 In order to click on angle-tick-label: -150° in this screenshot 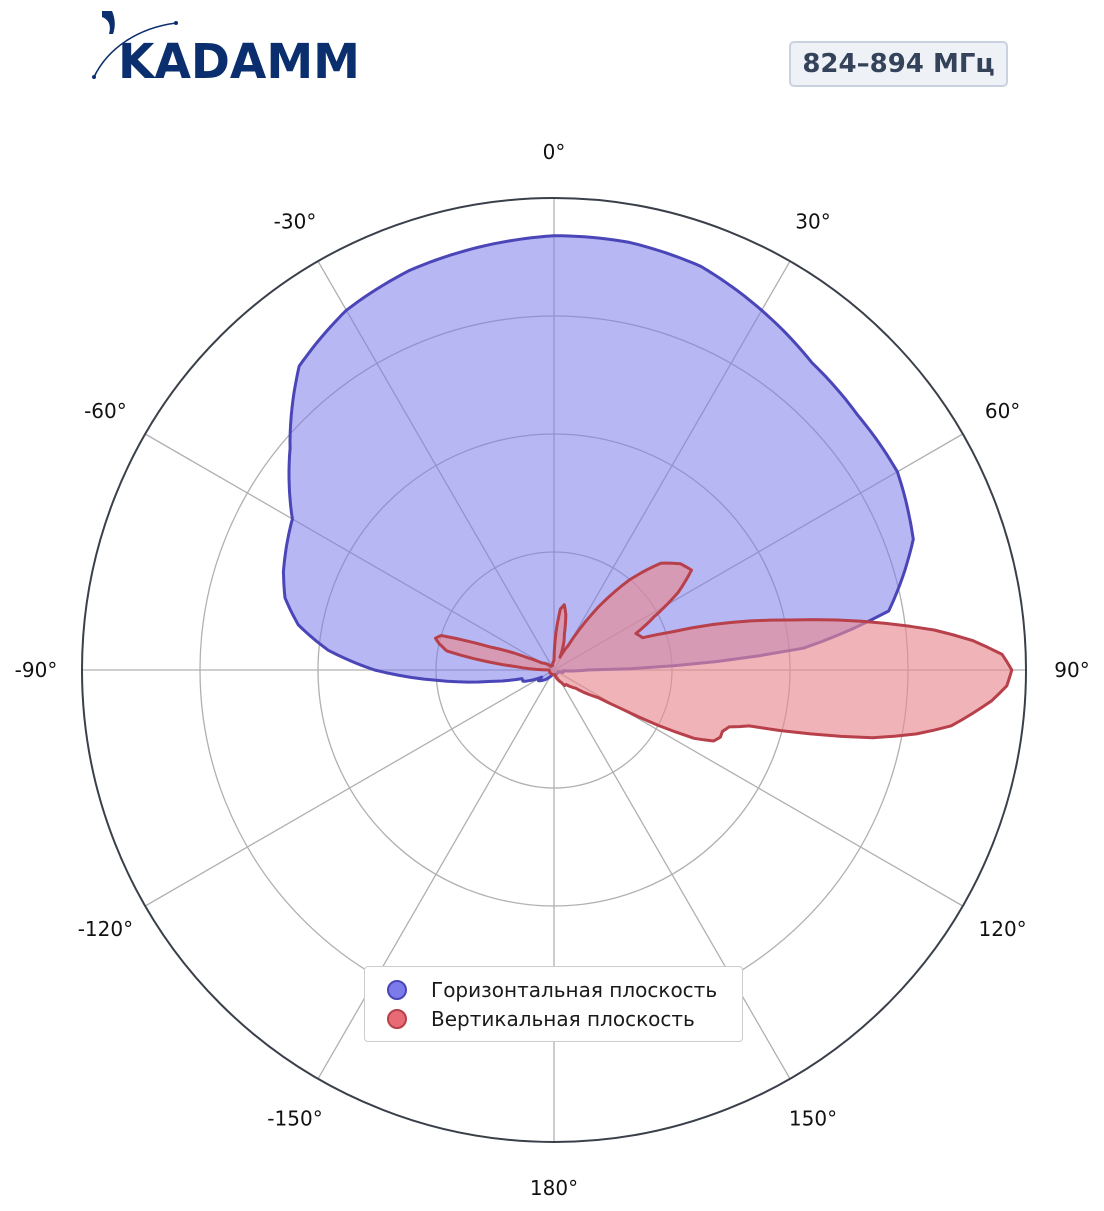, I will do `click(294, 1119)`.